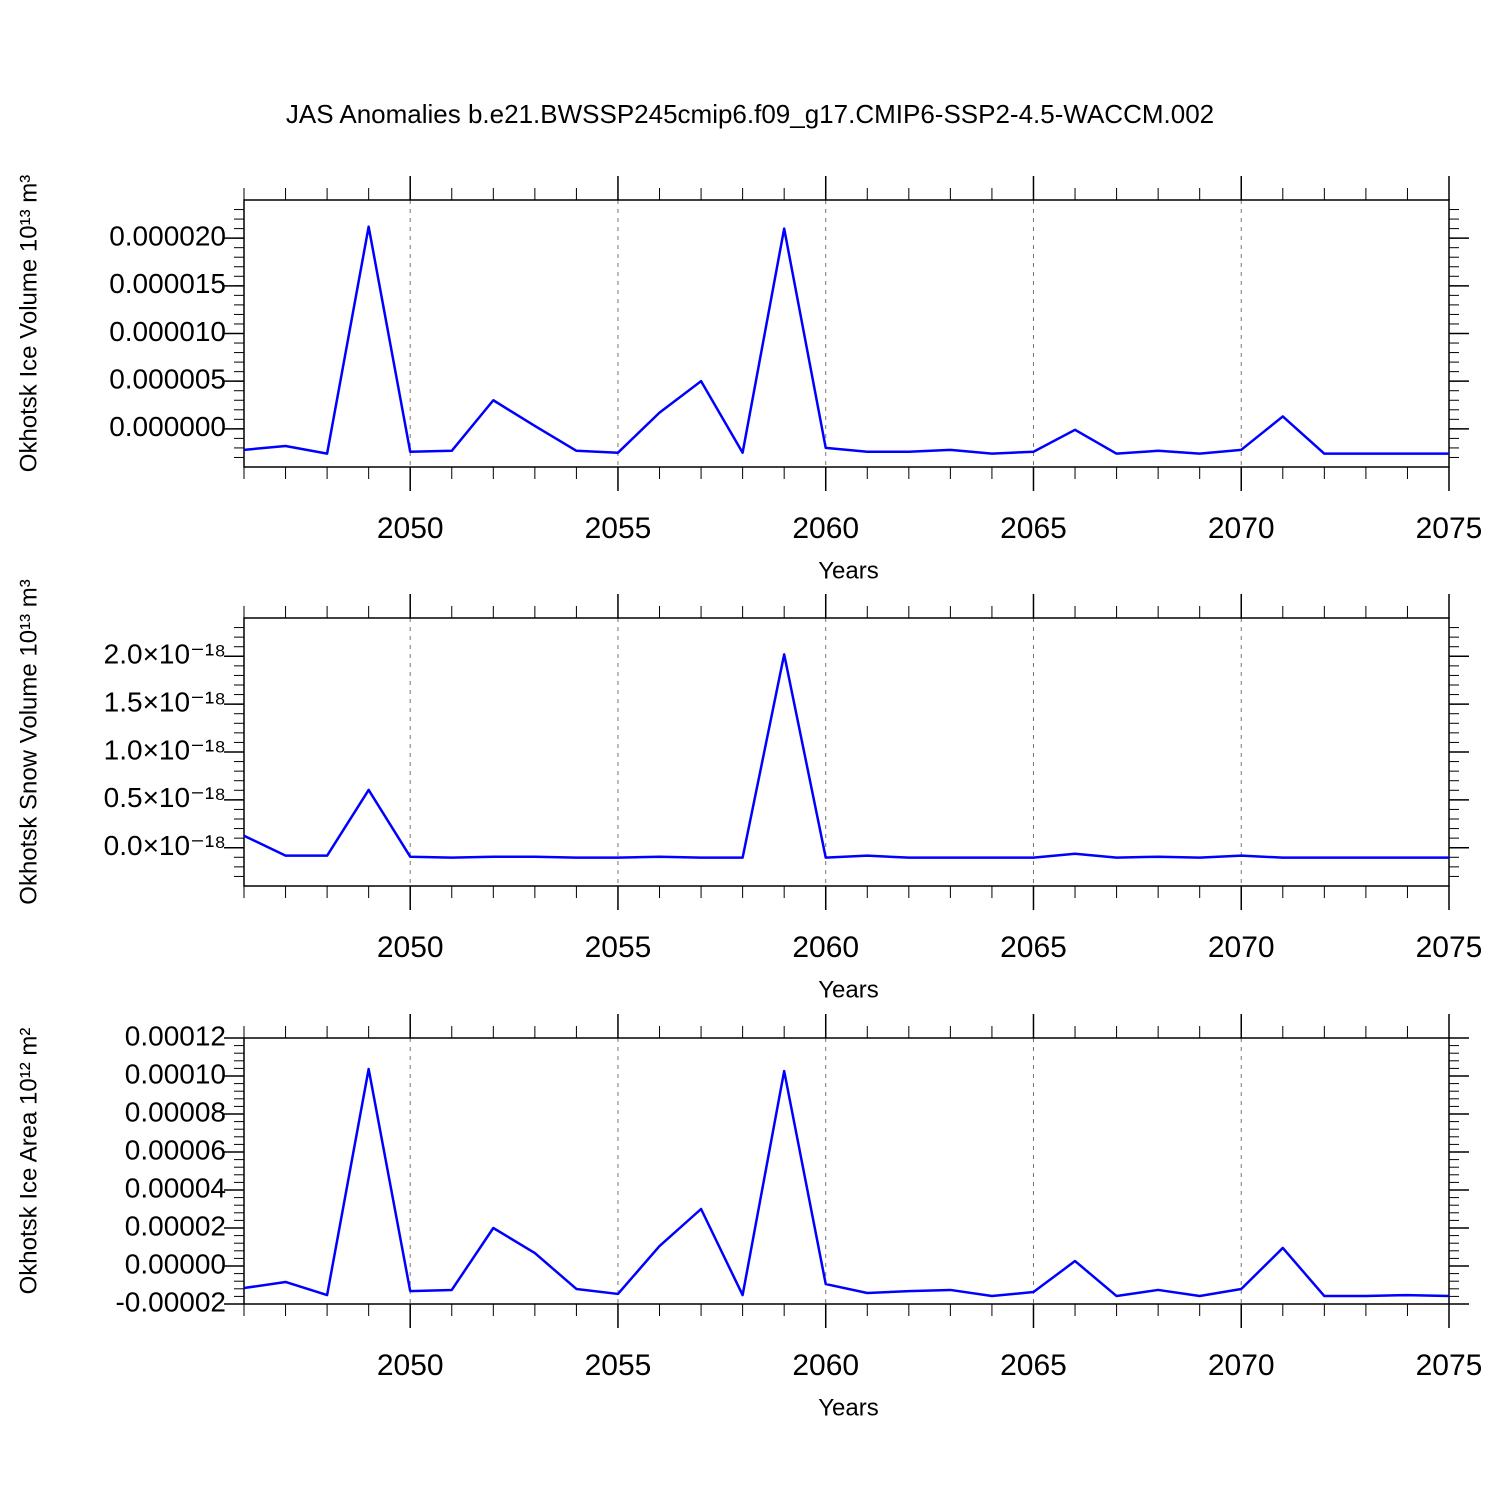 The height and width of the screenshot is (1500, 1500). What do you see at coordinates (175, 1035) in the screenshot?
I see `y-tick-label: 0.00012` at bounding box center [175, 1035].